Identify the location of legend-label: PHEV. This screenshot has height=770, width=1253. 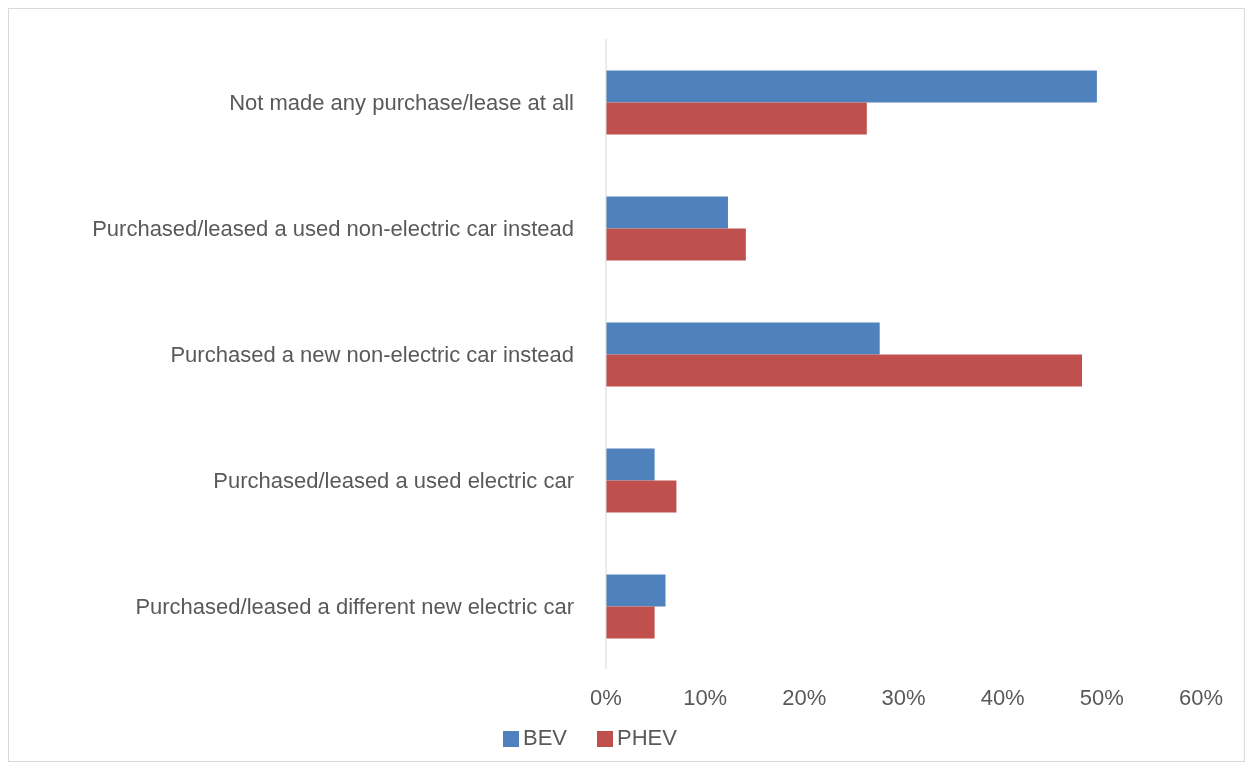
(647, 737).